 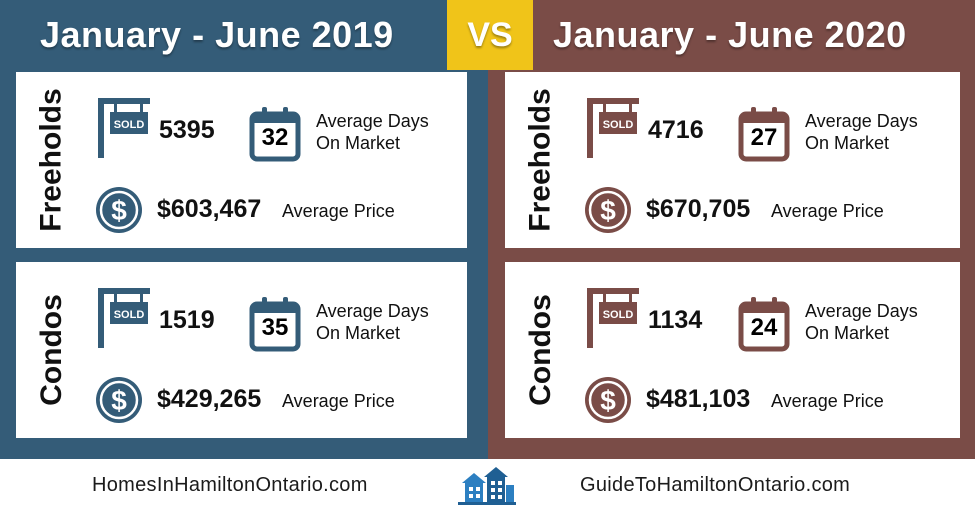 I want to click on days-on-market-value: 24, so click(x=764, y=327).